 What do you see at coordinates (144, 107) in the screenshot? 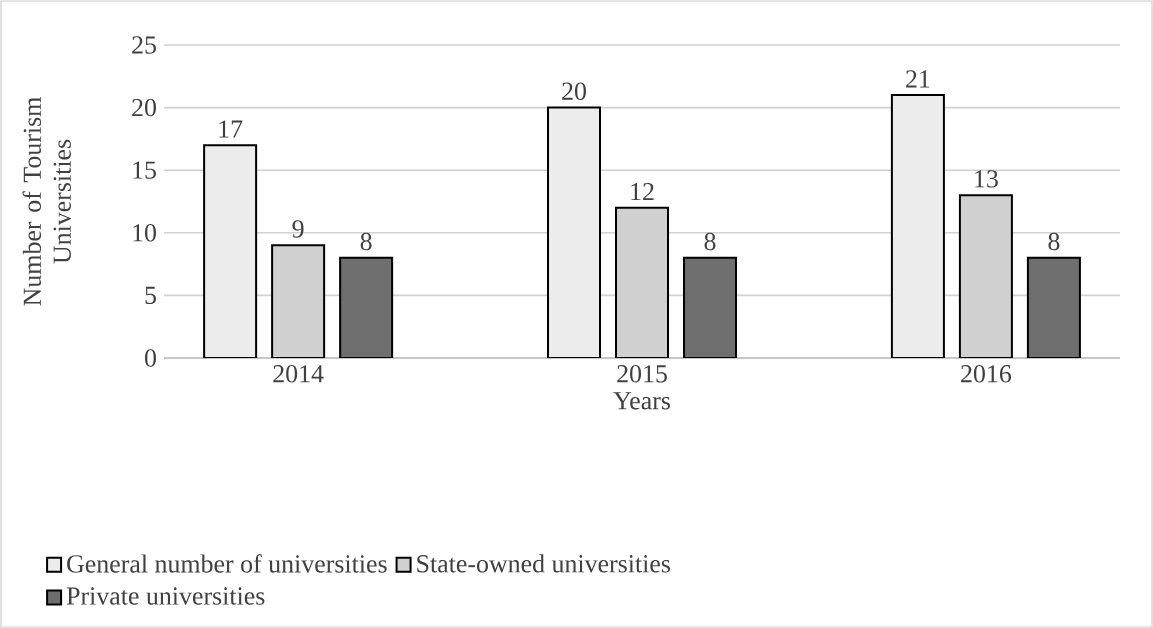
I see `y-tick-label: 20` at bounding box center [144, 107].